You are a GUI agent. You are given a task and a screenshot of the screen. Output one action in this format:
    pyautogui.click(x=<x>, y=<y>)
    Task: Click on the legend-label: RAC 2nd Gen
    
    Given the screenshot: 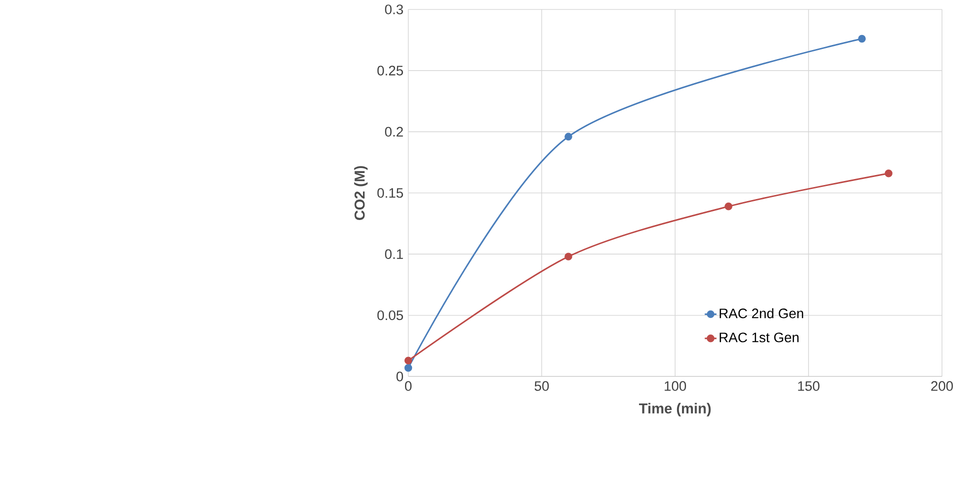 What is the action you would take?
    pyautogui.click(x=762, y=313)
    